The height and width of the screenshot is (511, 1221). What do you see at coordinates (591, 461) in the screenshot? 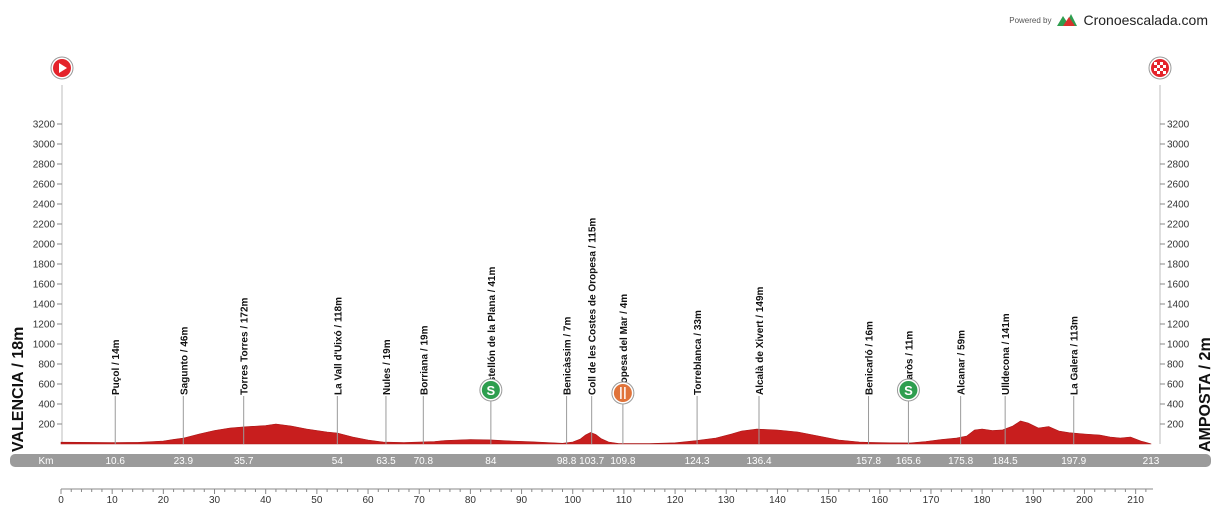
I see `km-band-value: 103.7` at bounding box center [591, 461].